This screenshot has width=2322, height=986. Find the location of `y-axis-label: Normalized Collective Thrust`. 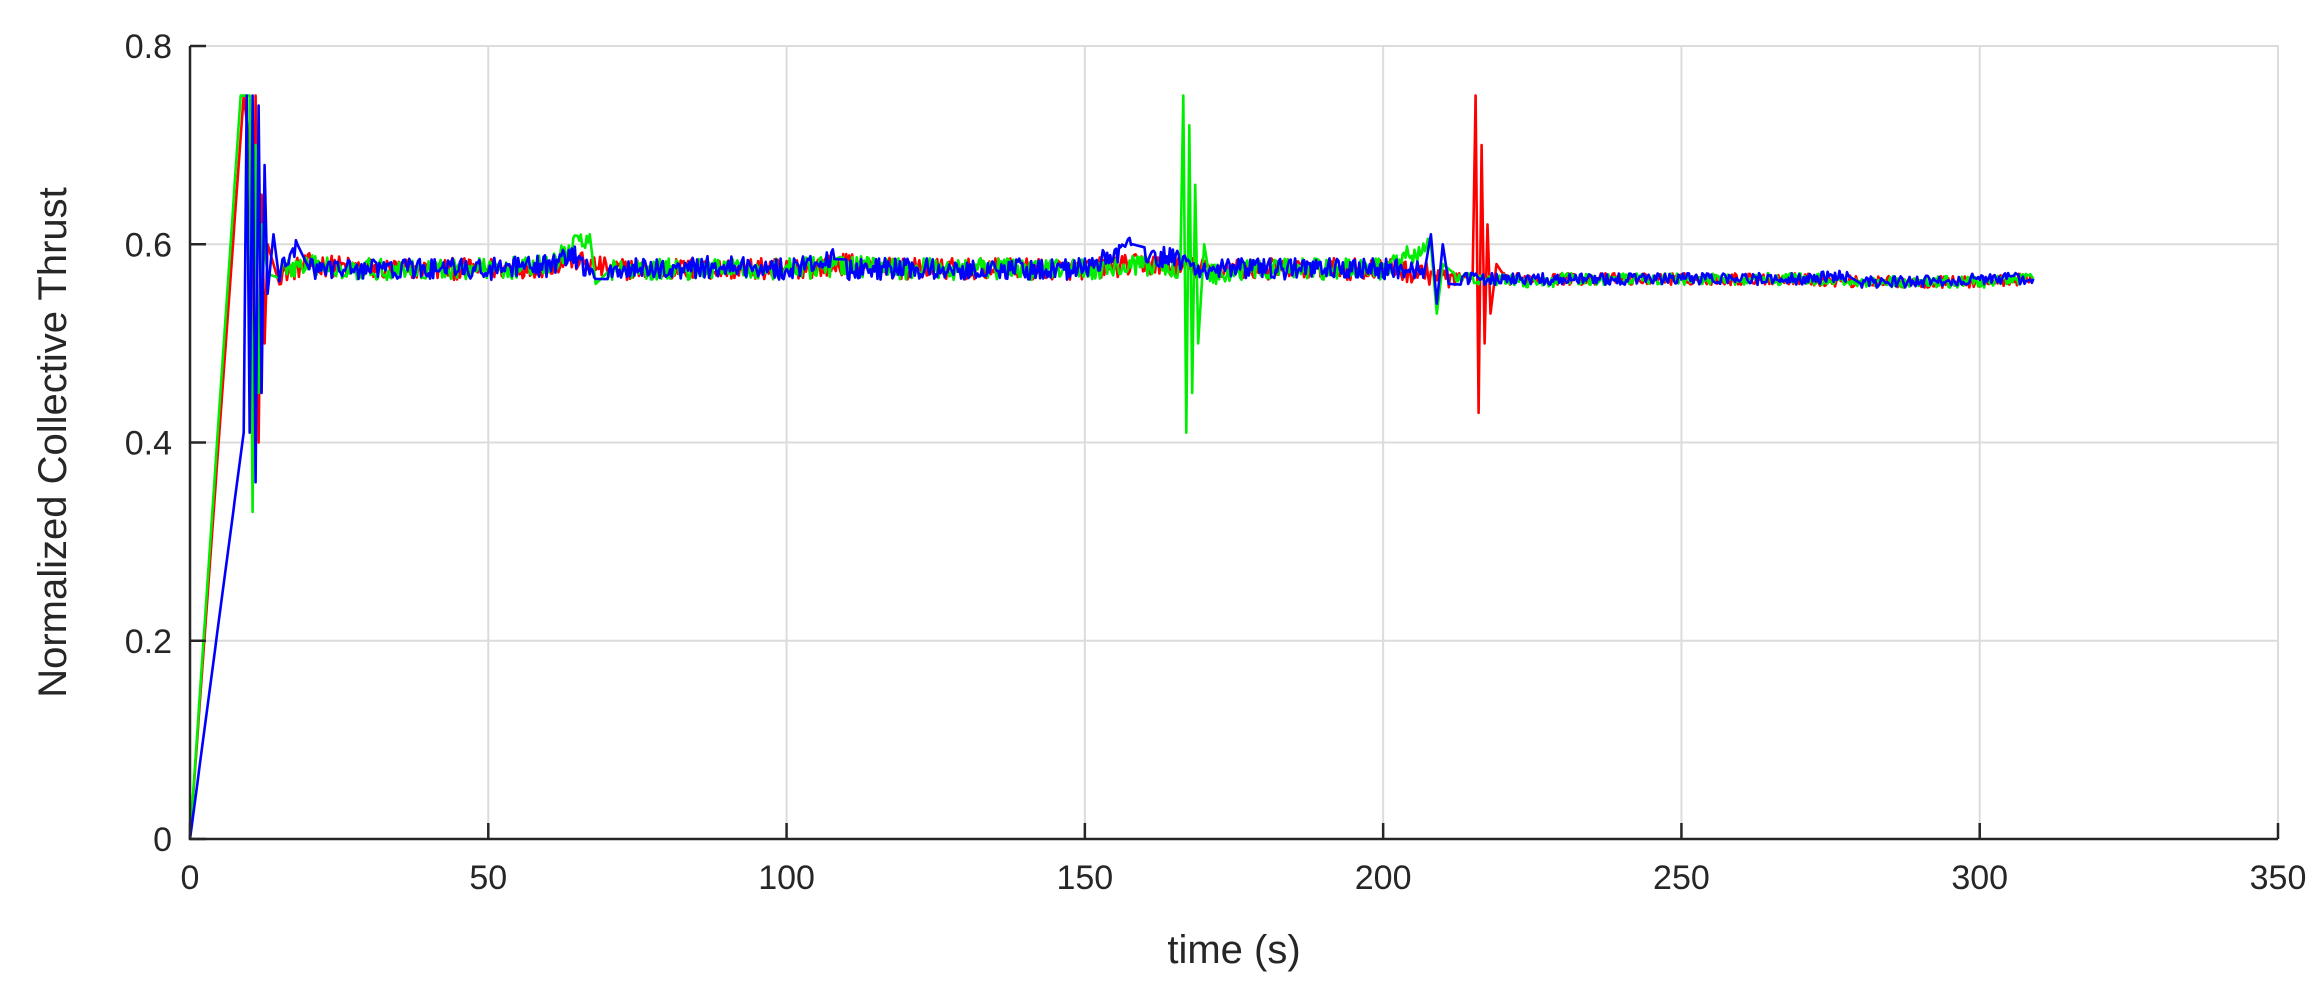

y-axis-label: Normalized Collective Thrust is located at coordinates (53, 442).